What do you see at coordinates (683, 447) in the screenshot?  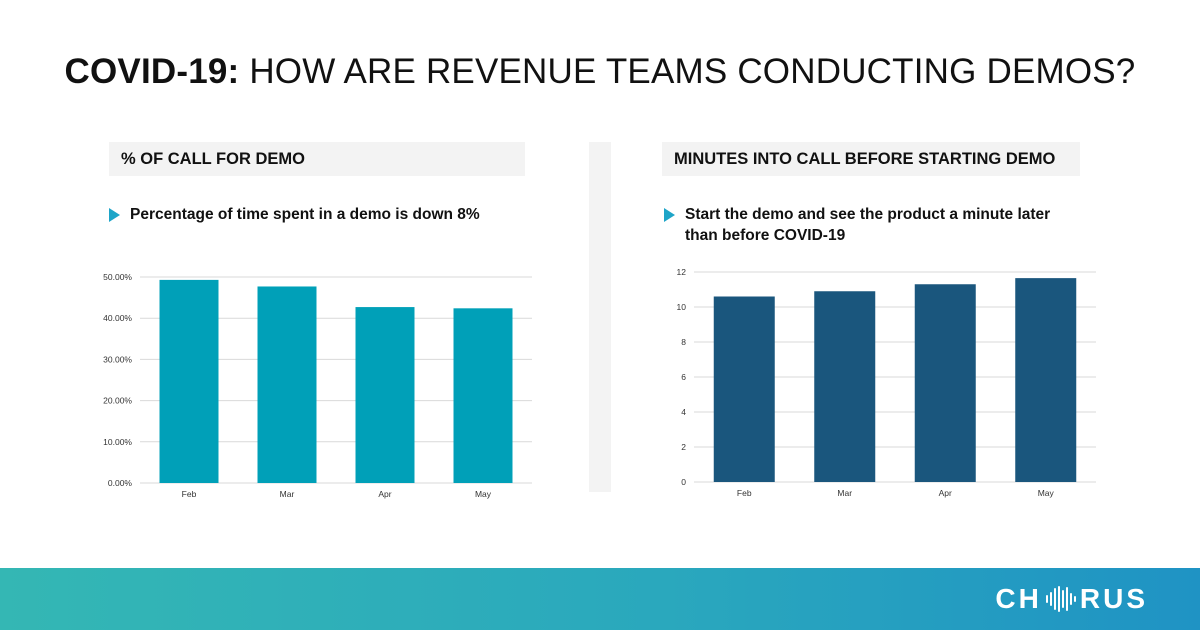 I see `y-tick-label: 2` at bounding box center [683, 447].